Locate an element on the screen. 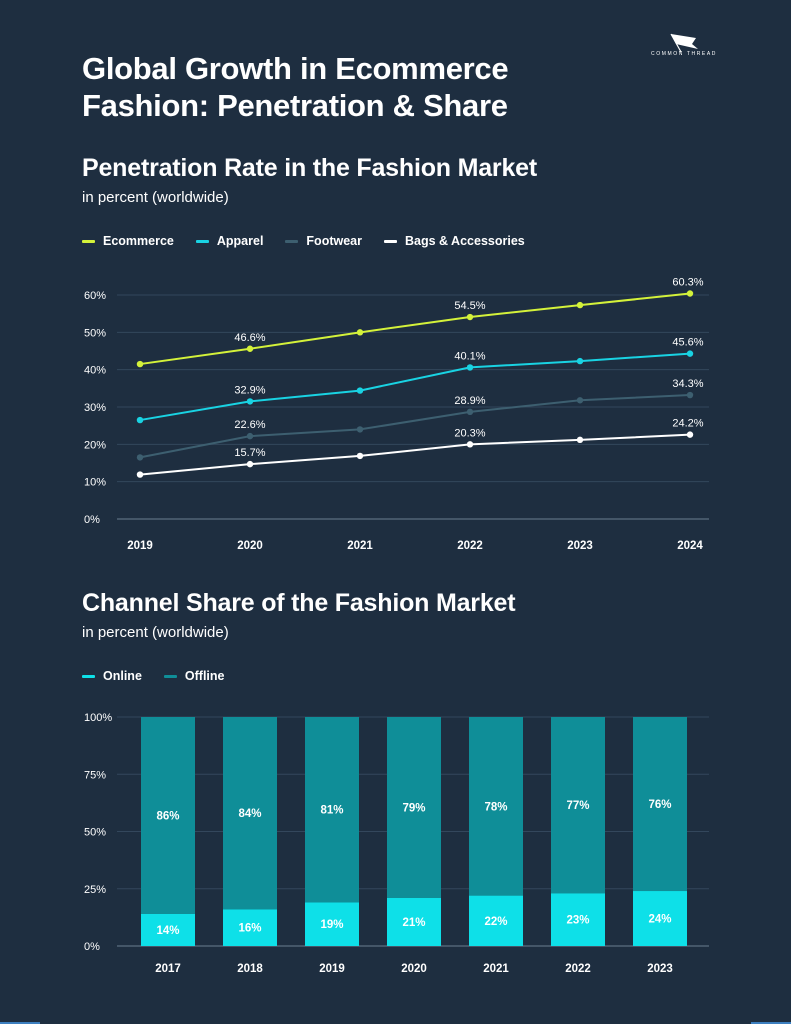 The image size is (791, 1024). legend-item-ecommerce: Ecommerce is located at coordinates (128, 241).